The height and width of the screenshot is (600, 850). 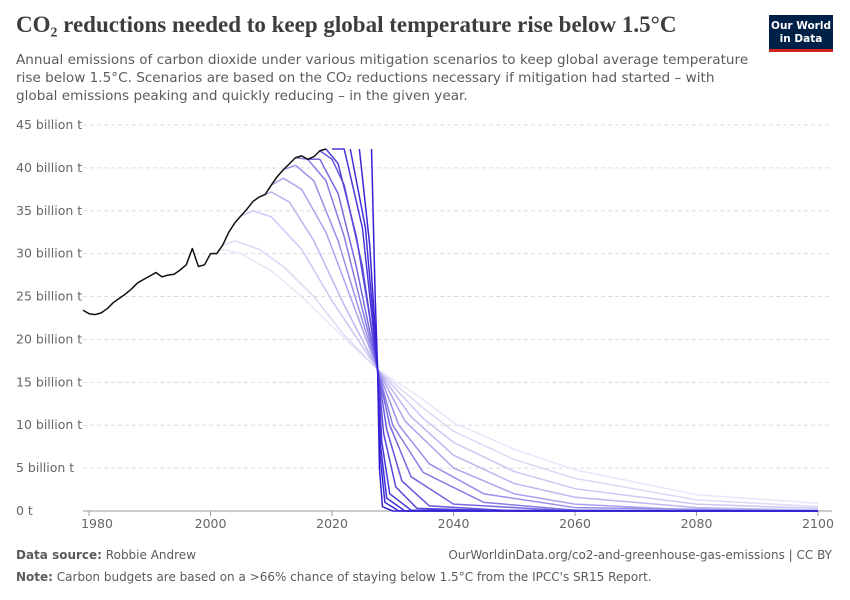 What do you see at coordinates (801, 39) in the screenshot?
I see `logo-text: in Data` at bounding box center [801, 39].